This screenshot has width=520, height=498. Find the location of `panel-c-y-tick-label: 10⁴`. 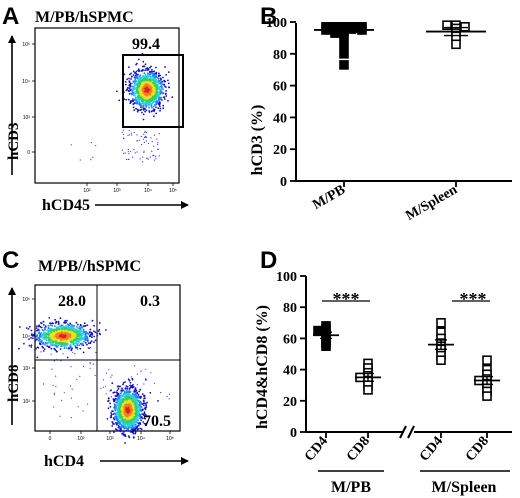

panel-c-y-tick-label: 10⁴ is located at coordinates (26, 337).